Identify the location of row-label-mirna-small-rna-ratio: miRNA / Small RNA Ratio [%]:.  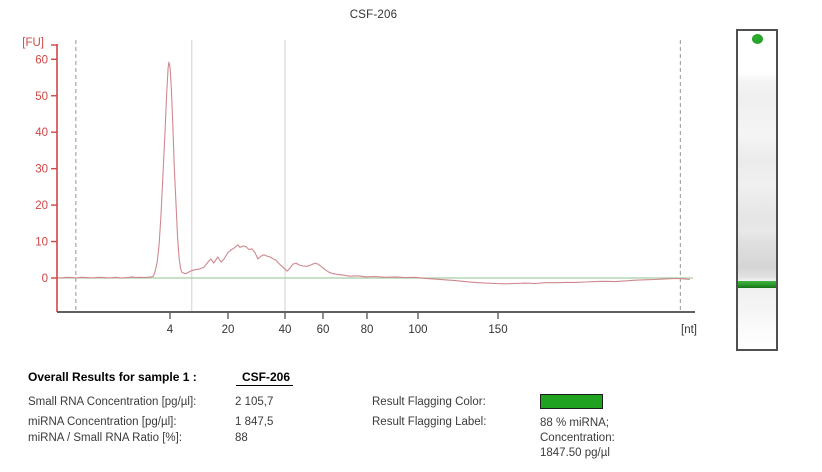
(105, 438).